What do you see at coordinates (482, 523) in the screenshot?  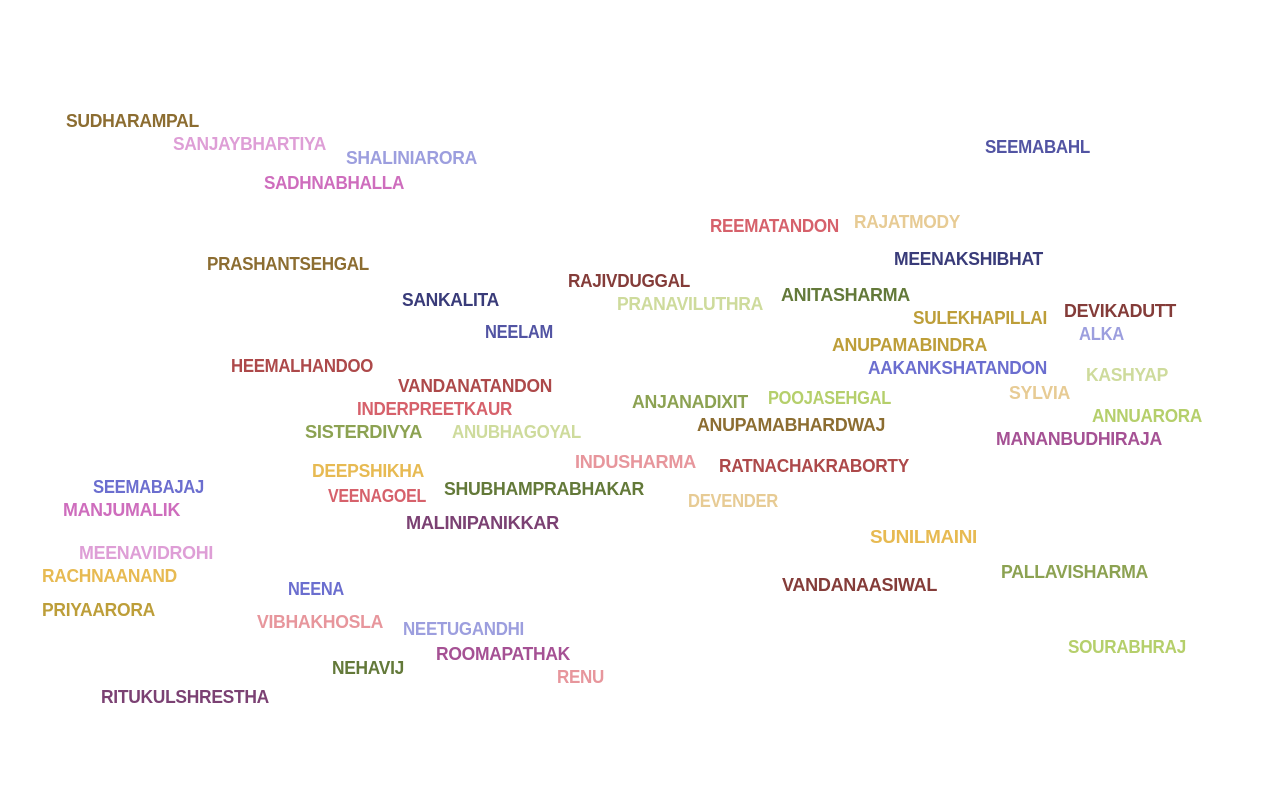 I see `cloud-word: MALINIPANIKKAR` at bounding box center [482, 523].